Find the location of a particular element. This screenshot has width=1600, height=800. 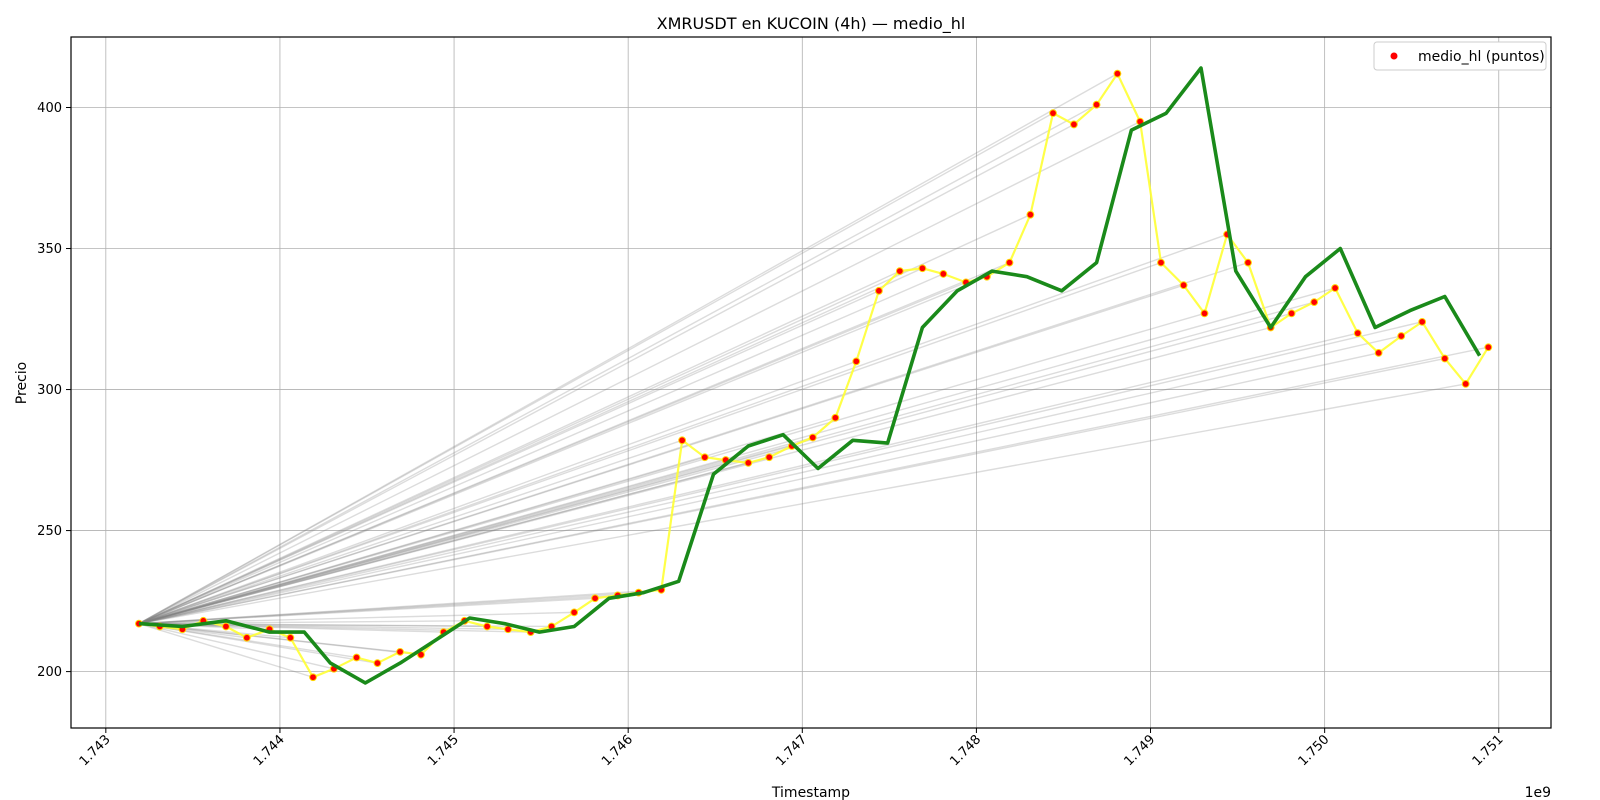

legend-marker-dot is located at coordinates (1394, 56).